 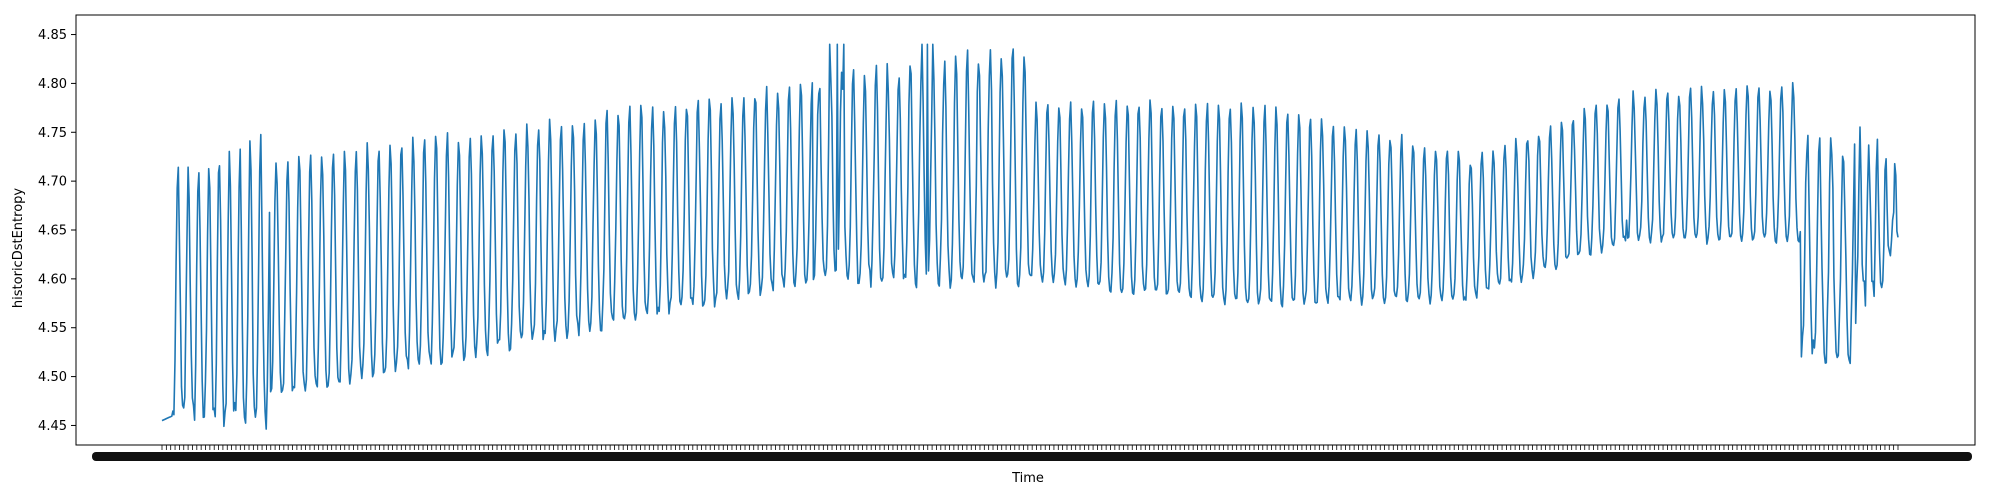 I want to click on y-tick-label: 4.70, so click(x=52, y=182).